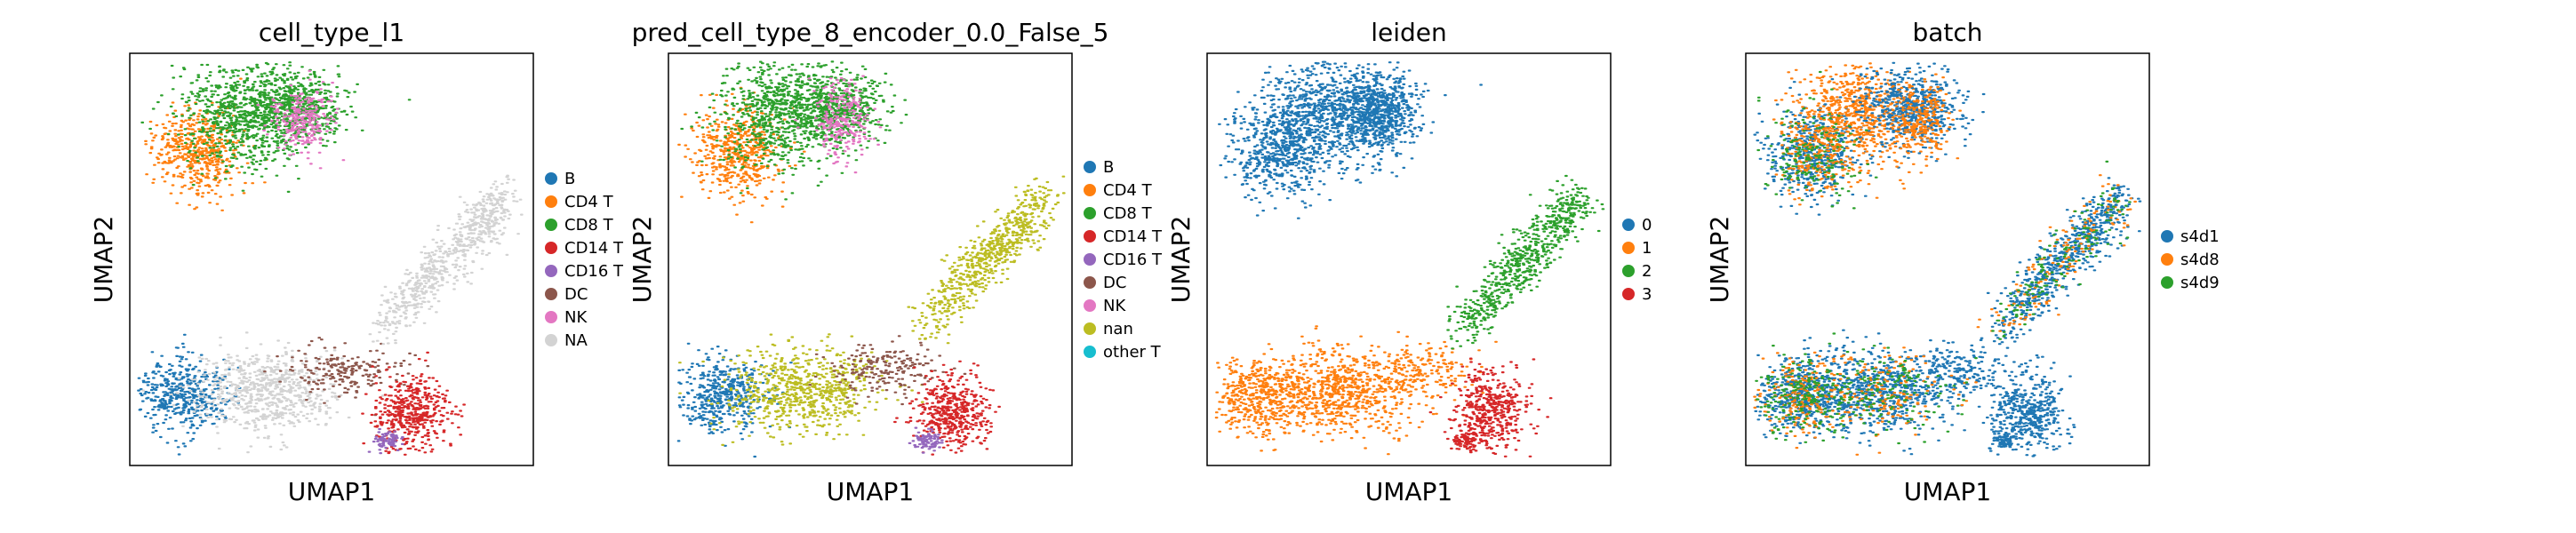 The height and width of the screenshot is (533, 2576). What do you see at coordinates (1647, 271) in the screenshot?
I see `legend-label: 2` at bounding box center [1647, 271].